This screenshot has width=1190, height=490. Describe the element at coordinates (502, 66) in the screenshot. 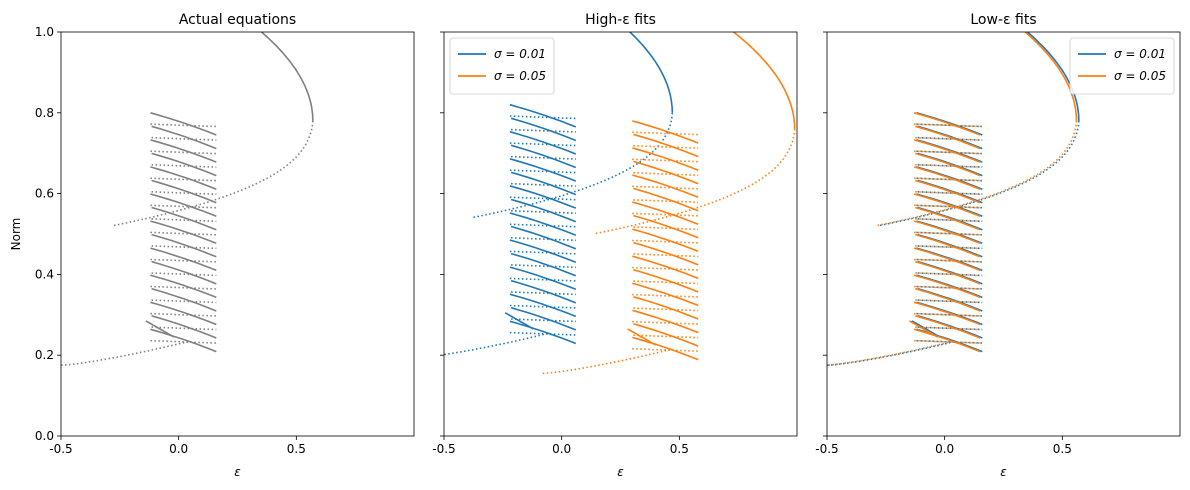

I see `legend-box` at that location.